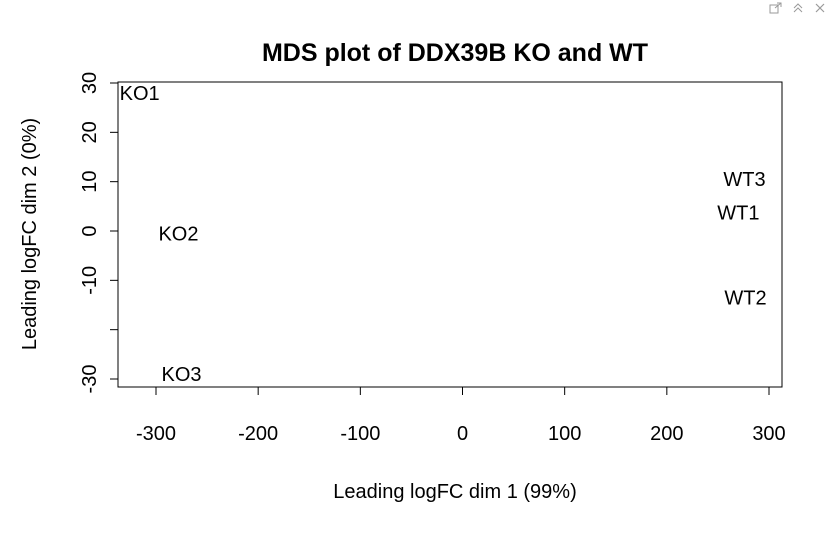  I want to click on y-axis: -30 -10 0 10 20 30, so click(99, 233).